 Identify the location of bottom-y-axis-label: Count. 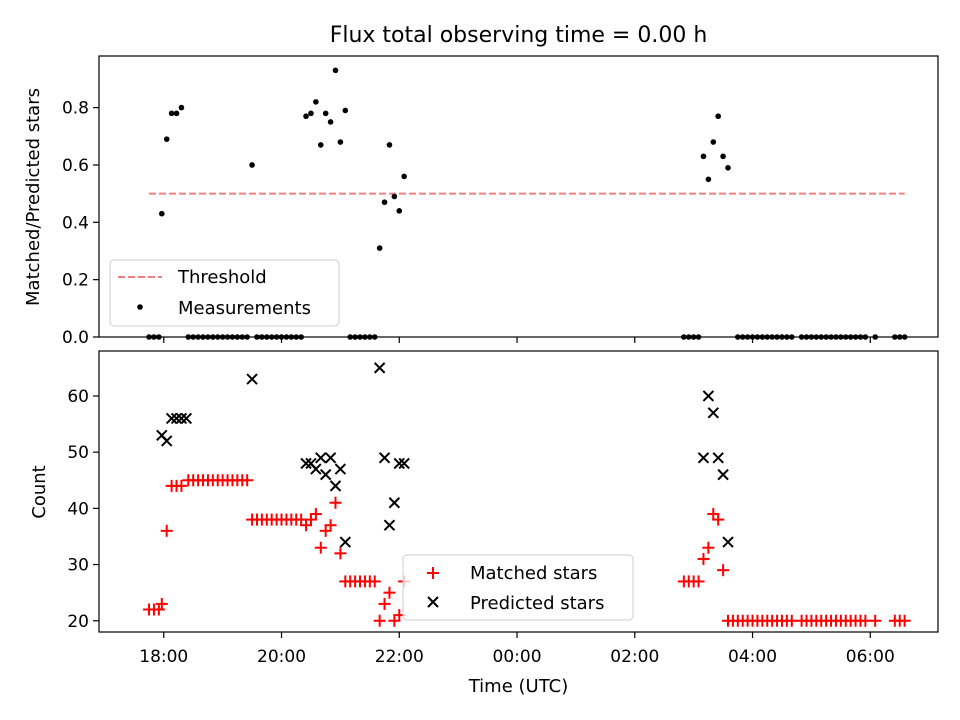
(39, 491).